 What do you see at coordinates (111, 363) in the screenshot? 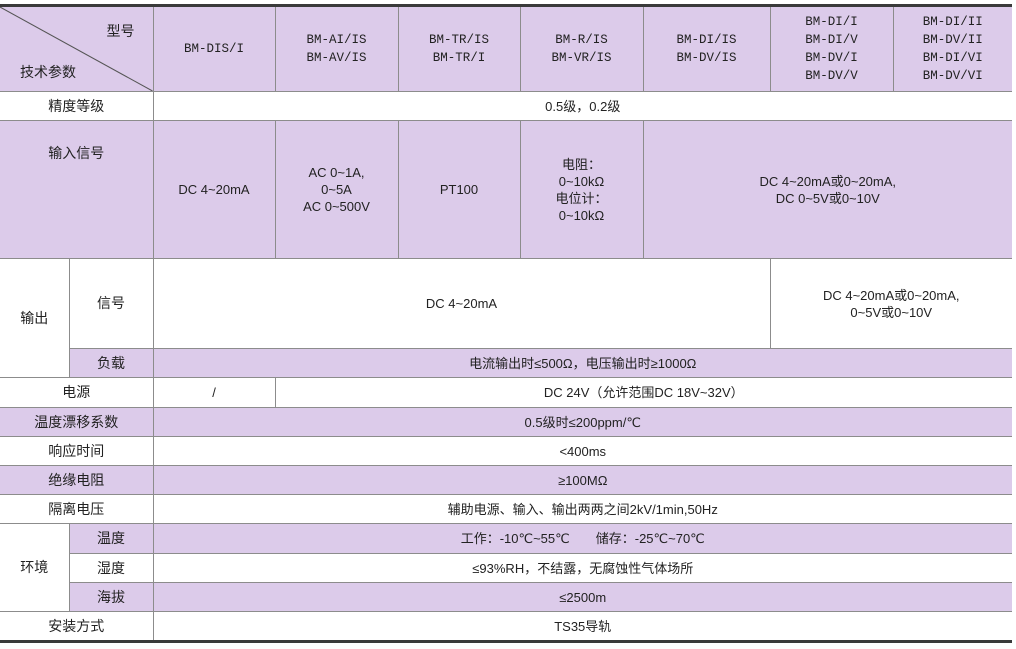
I see `row-label: 负载` at bounding box center [111, 363].